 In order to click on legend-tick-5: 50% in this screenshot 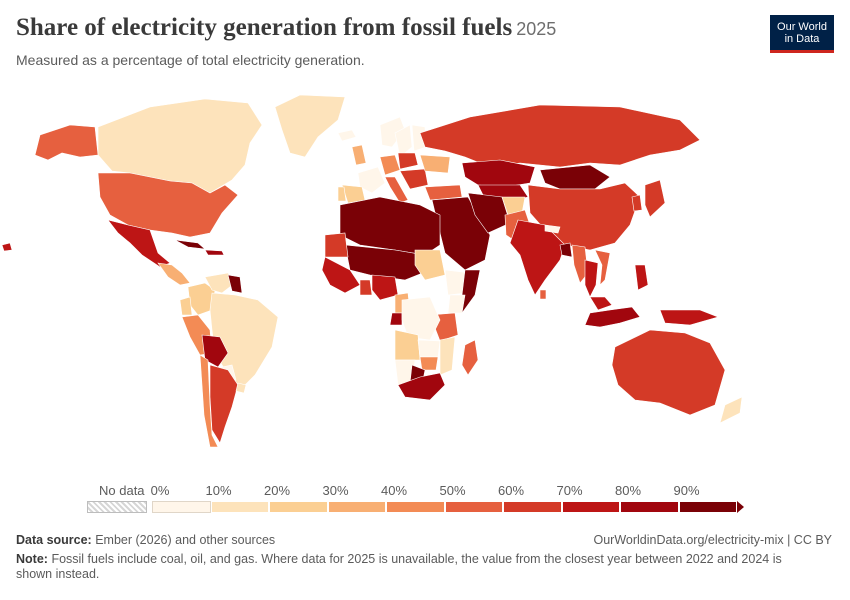, I will do `click(452, 490)`.